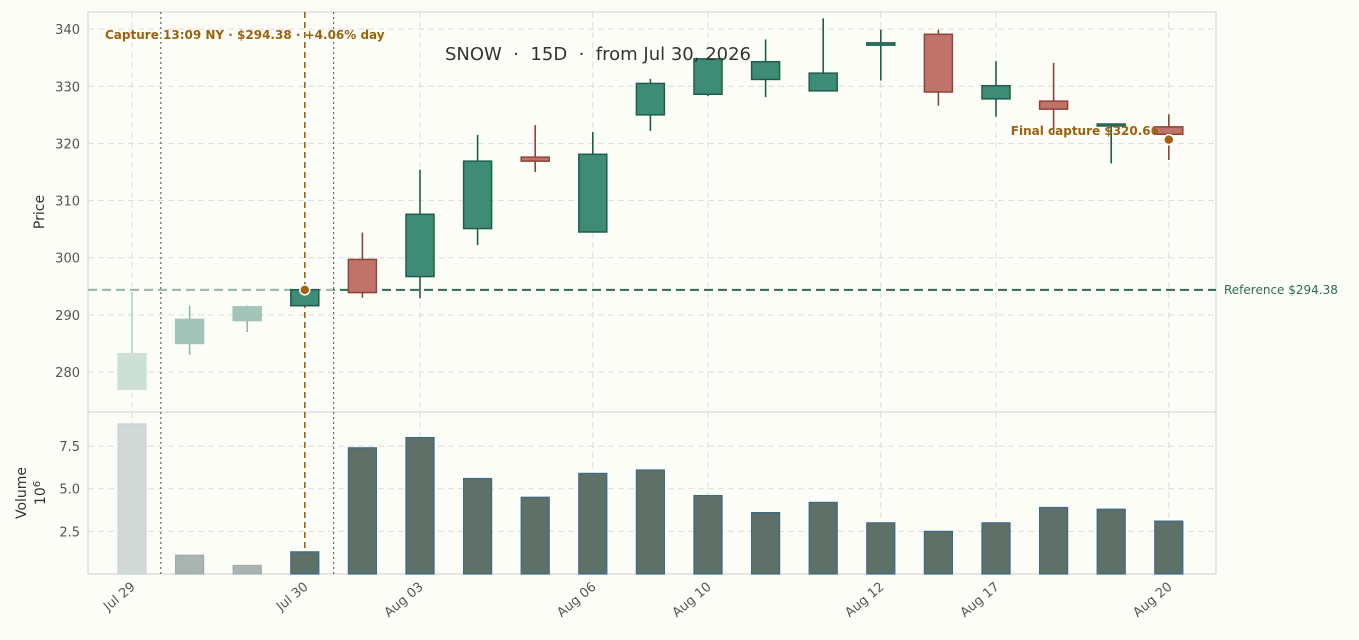 This screenshot has height=640, width=1359. Describe the element at coordinates (67, 202) in the screenshot. I see `price-tick-label: 310` at that location.